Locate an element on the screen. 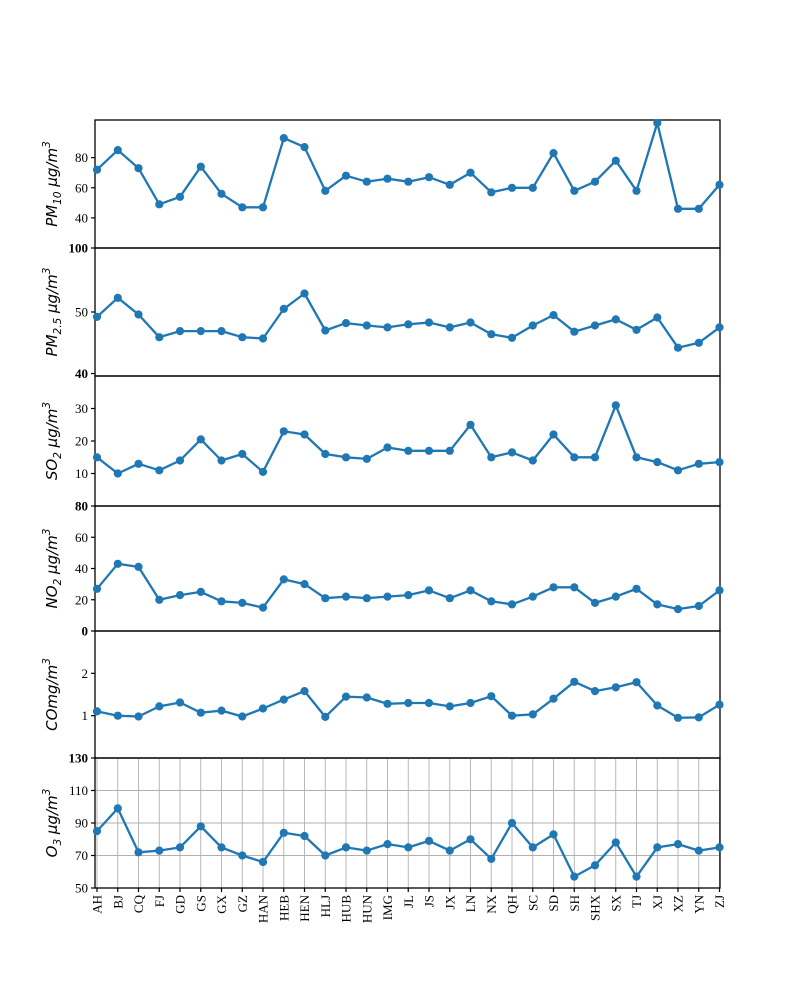 The image size is (800, 1000). y-tick-label: 80 is located at coordinates (81, 506).